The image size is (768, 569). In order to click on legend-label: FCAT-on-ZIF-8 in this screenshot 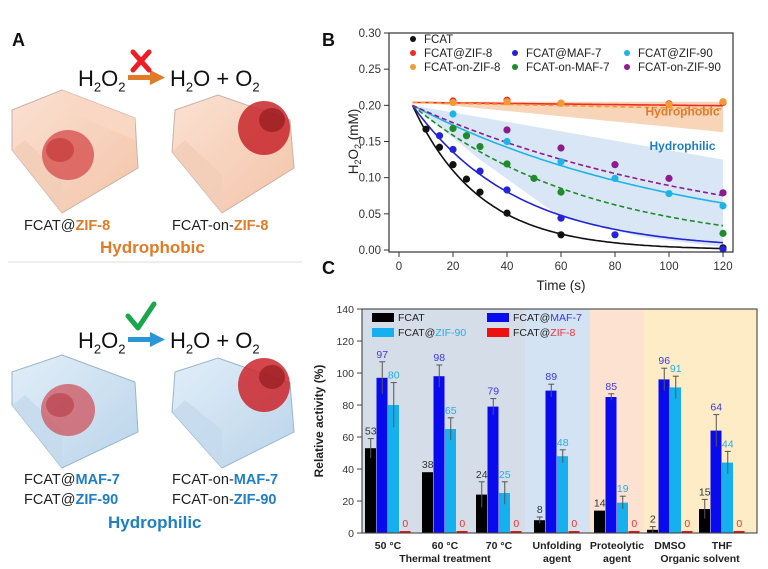, I will do `click(462, 68)`.